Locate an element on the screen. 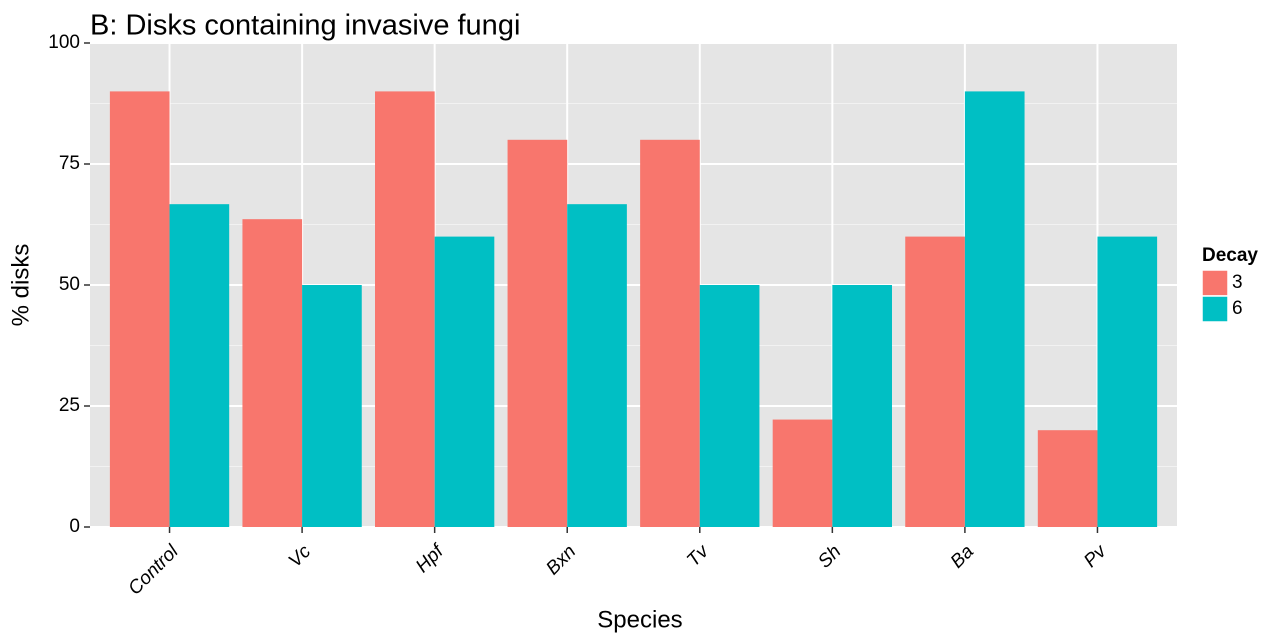  x-tick-label: Bxn is located at coordinates (561, 560).